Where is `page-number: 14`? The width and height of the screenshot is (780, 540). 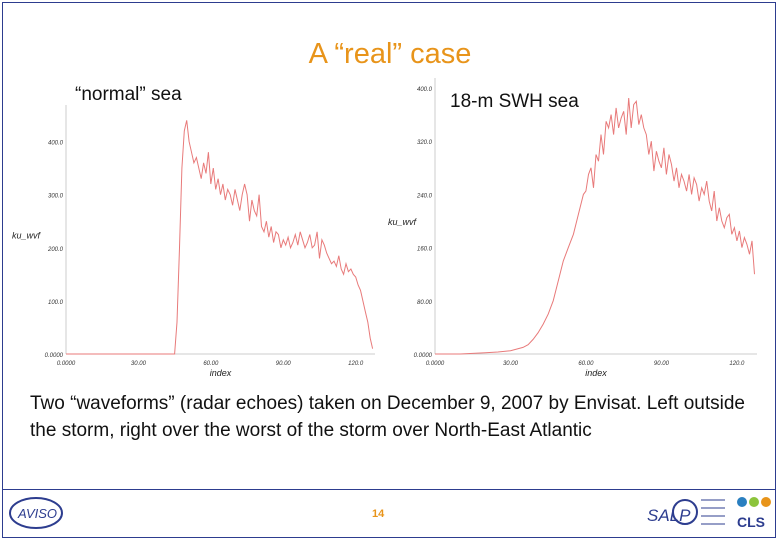 page-number: 14 is located at coordinates (378, 514).